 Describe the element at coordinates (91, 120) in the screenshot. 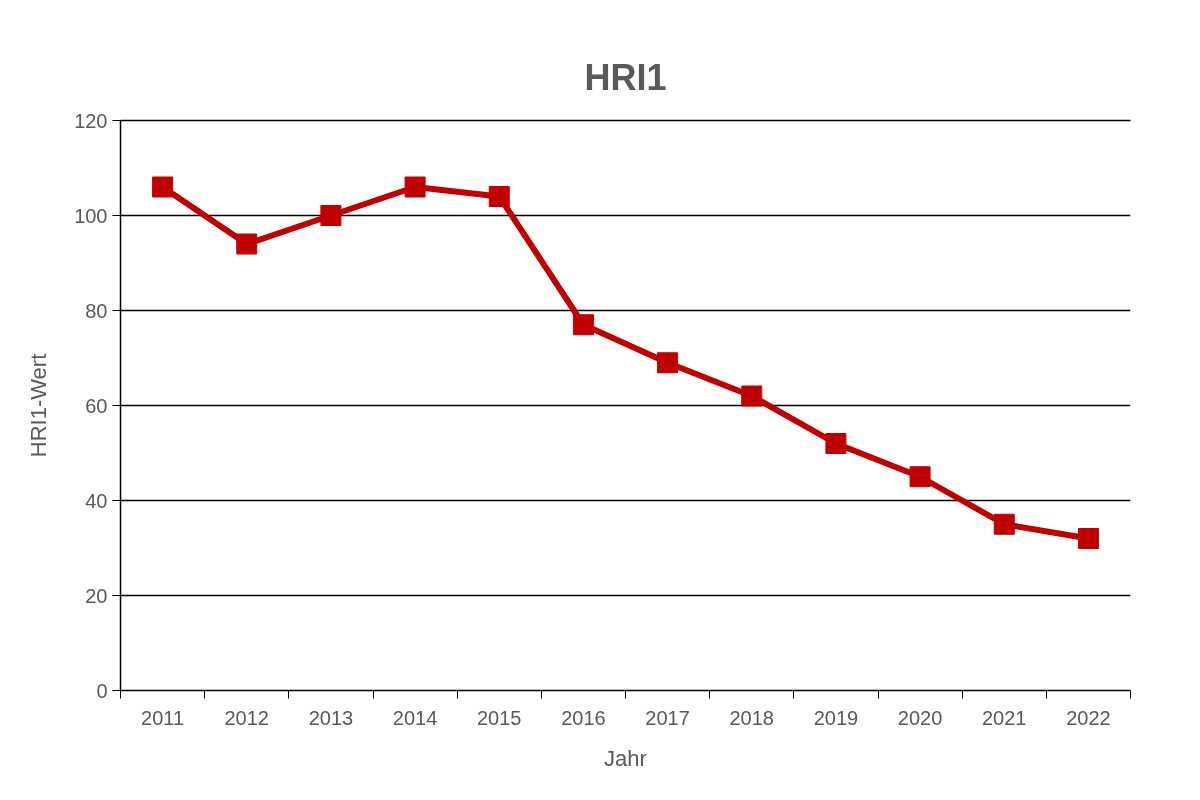

I see `y-tick-label: 120` at that location.